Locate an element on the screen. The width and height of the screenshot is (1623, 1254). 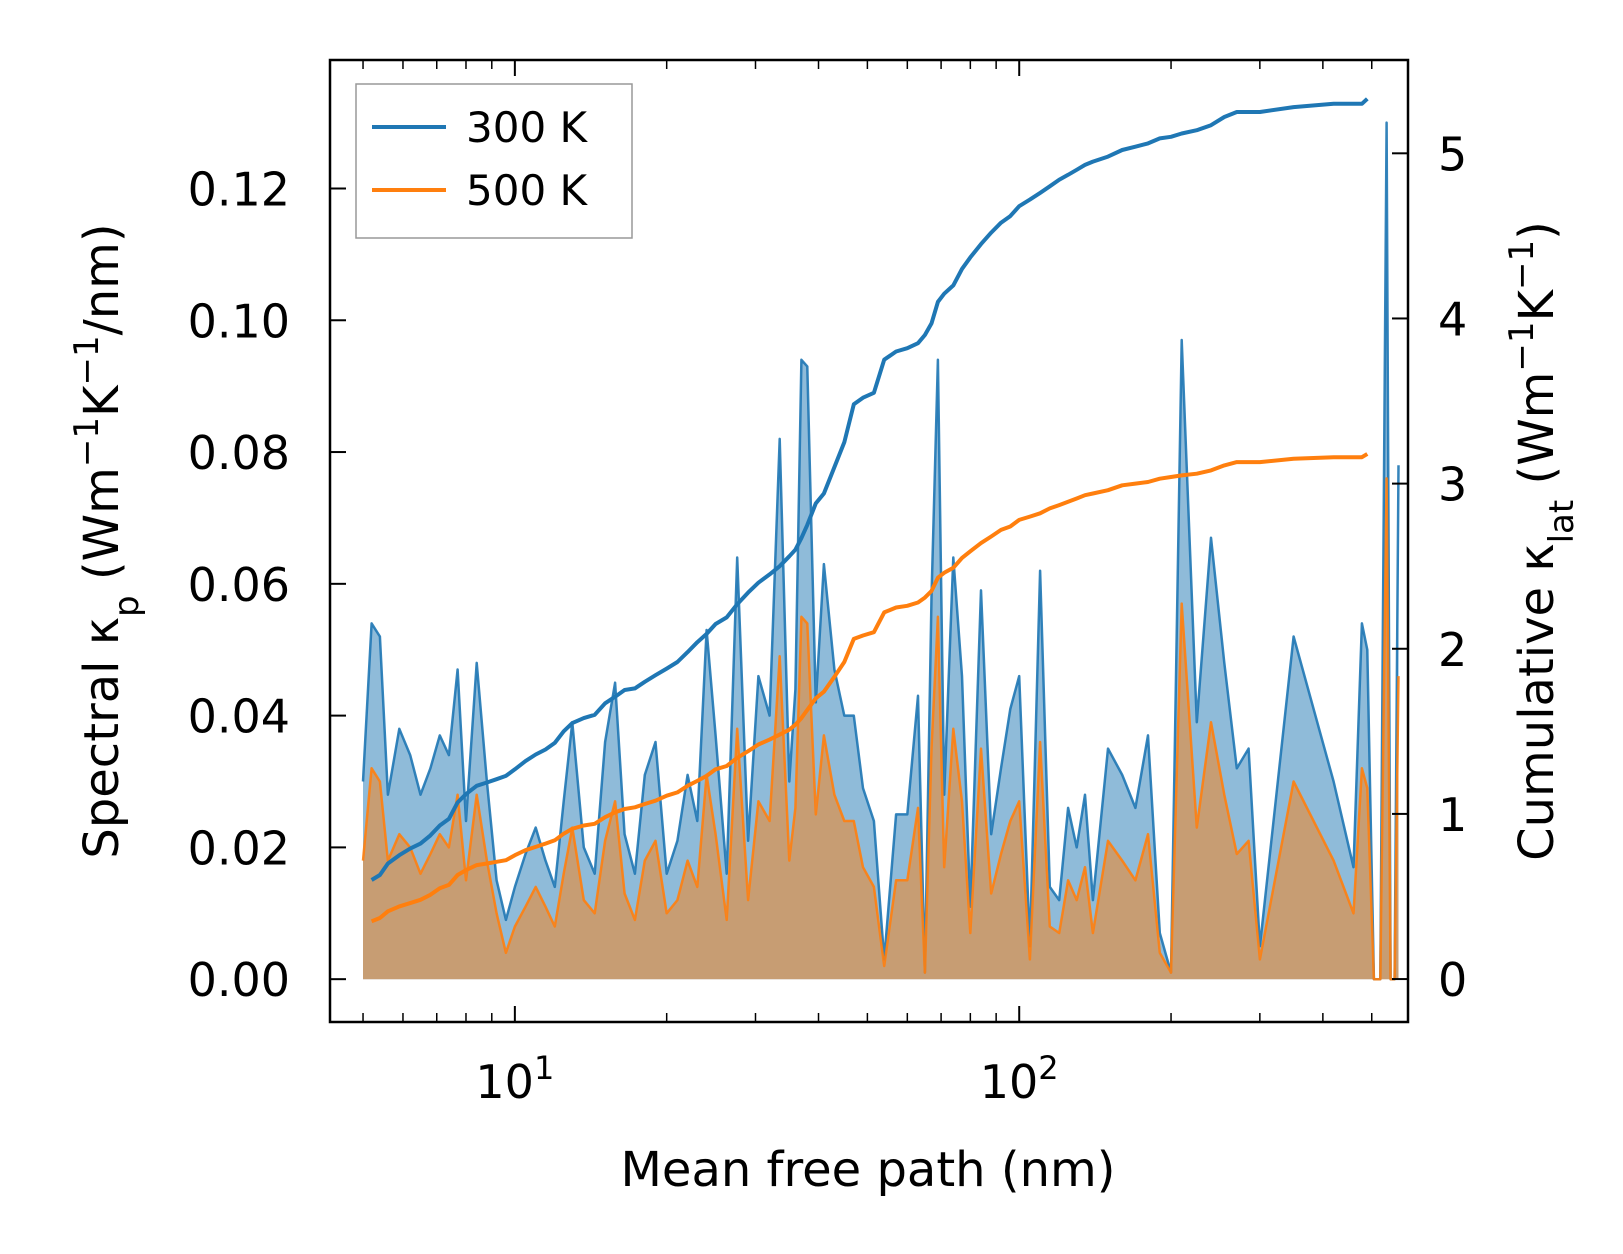
legend-box is located at coordinates (494, 161).